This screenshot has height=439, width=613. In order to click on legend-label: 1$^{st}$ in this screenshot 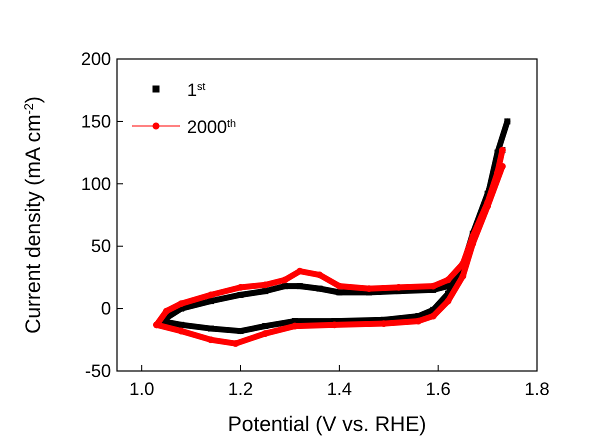, I will do `click(196, 90)`.